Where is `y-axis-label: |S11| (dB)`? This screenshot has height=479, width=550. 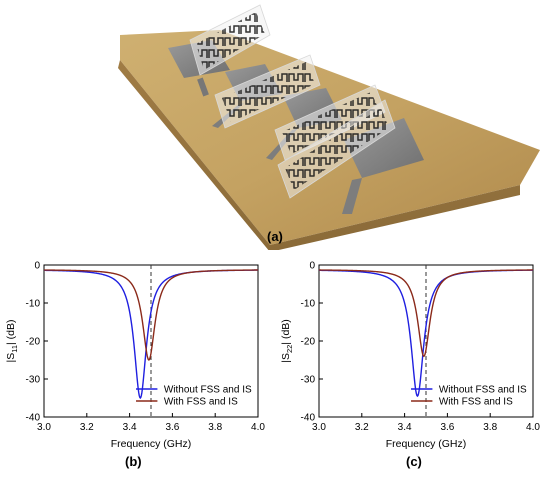
y-axis-label: |S11| (dB) is located at coordinates (12, 340).